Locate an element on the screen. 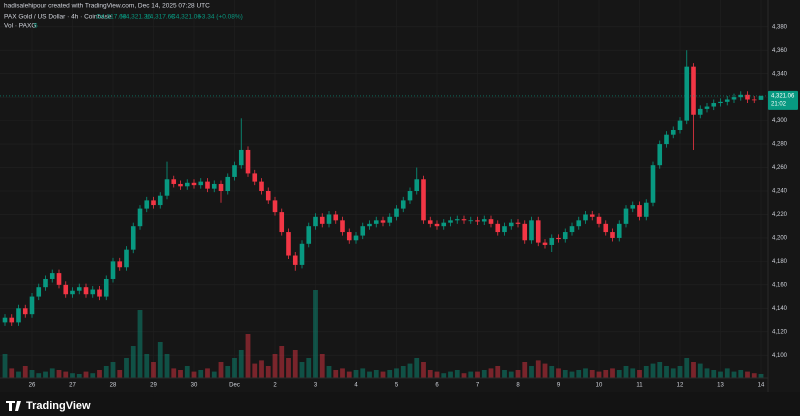  volume-last: 5 is located at coordinates (36, 26).